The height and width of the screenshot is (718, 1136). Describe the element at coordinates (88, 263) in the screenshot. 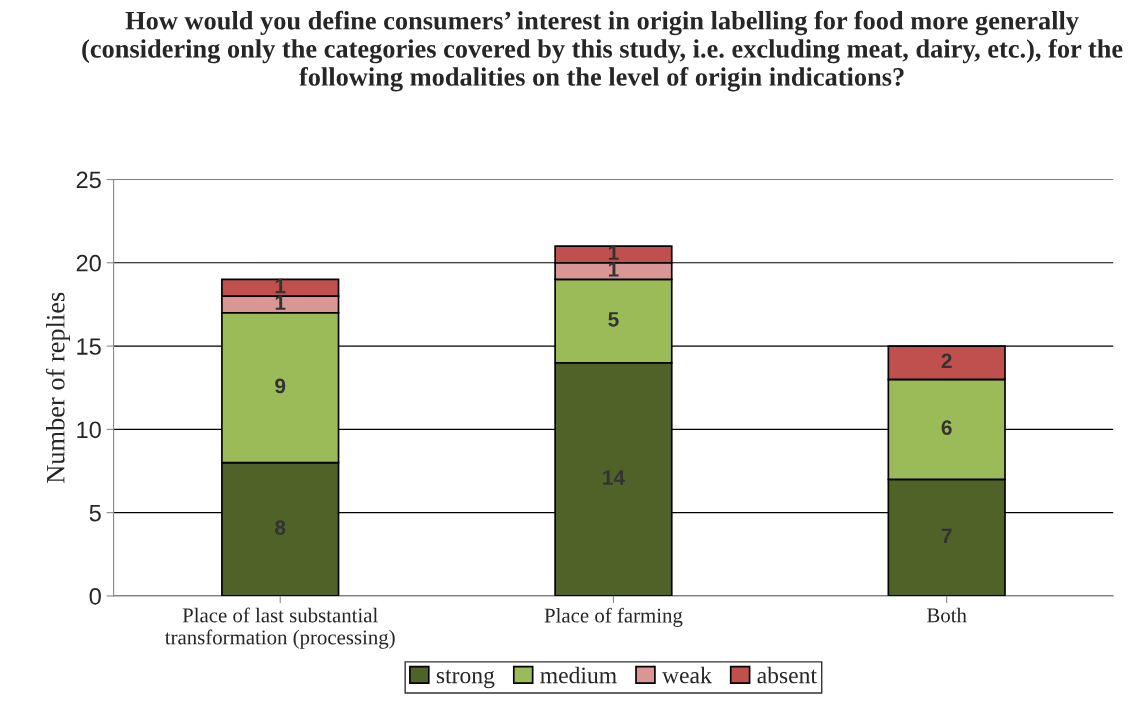

I see `y-tick-label: 20` at that location.